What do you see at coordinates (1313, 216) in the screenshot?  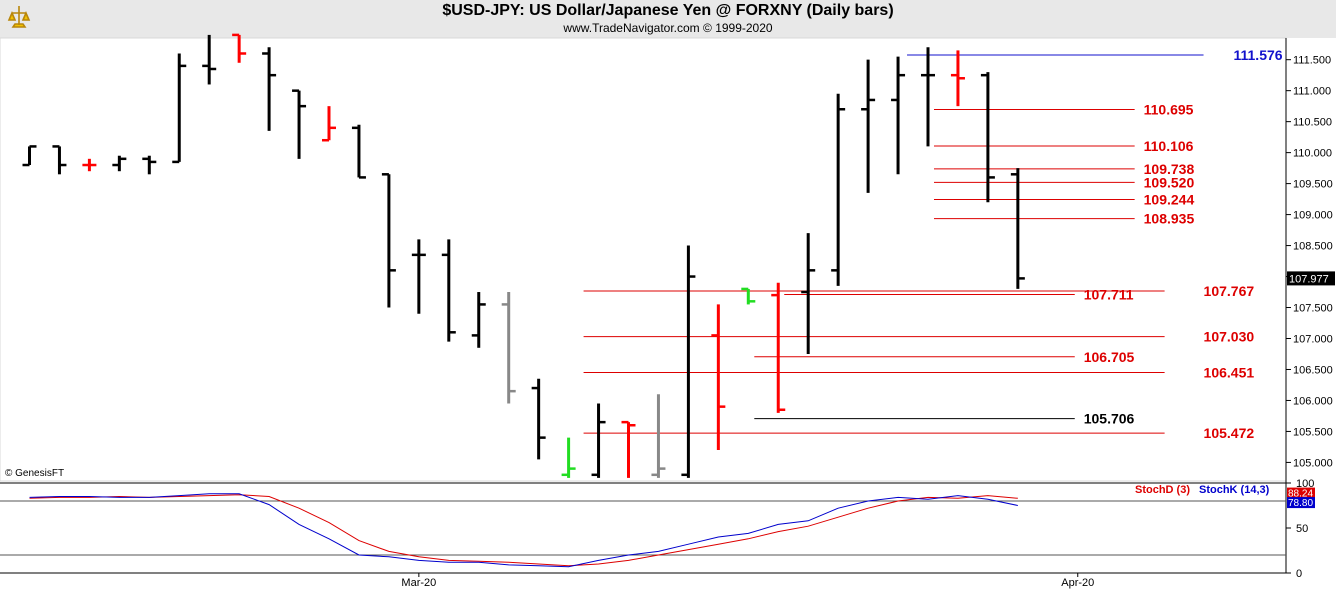 I see `price-y-tick-label: 109.000` at bounding box center [1313, 216].